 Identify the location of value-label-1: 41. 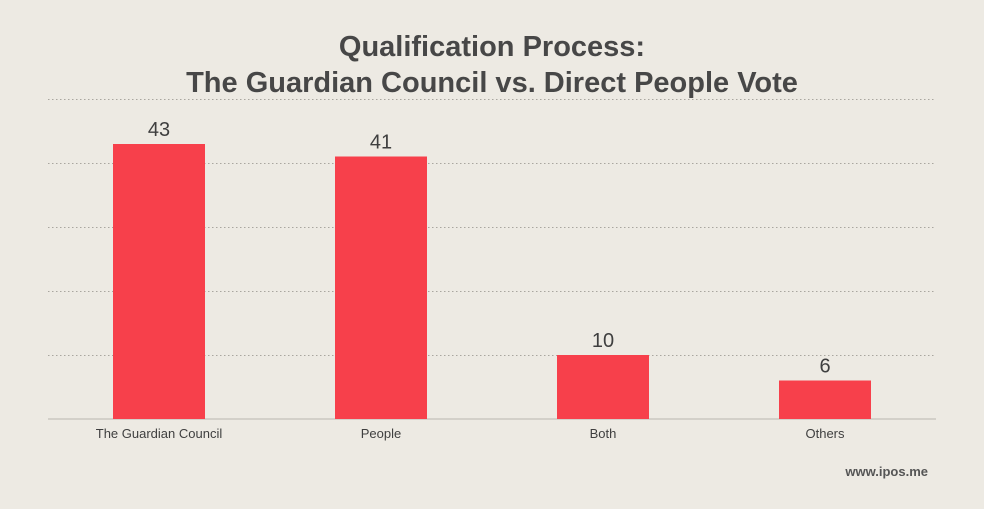
(381, 143).